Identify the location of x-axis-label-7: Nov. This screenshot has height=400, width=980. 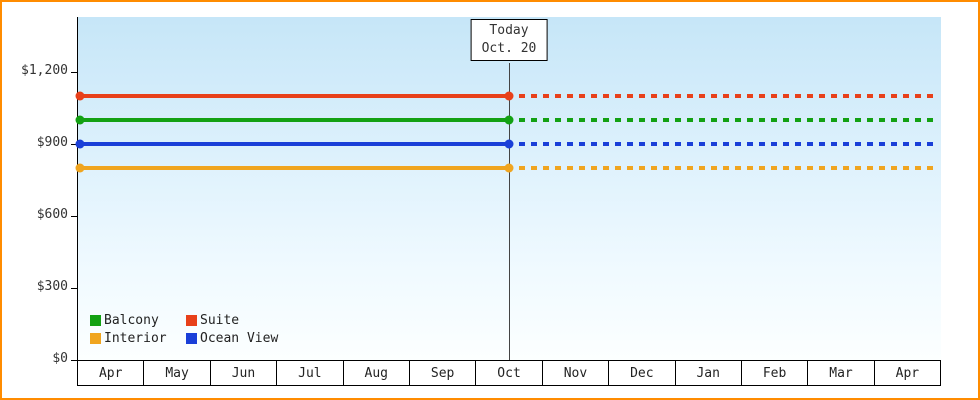
(575, 373).